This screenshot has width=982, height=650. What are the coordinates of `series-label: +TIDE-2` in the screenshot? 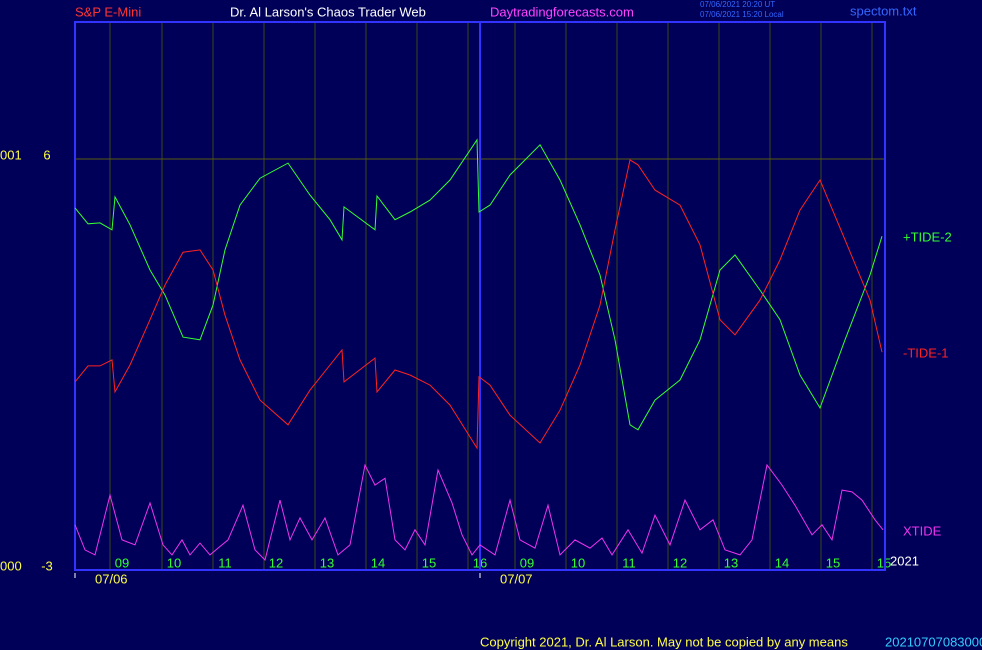 It's located at (927, 237).